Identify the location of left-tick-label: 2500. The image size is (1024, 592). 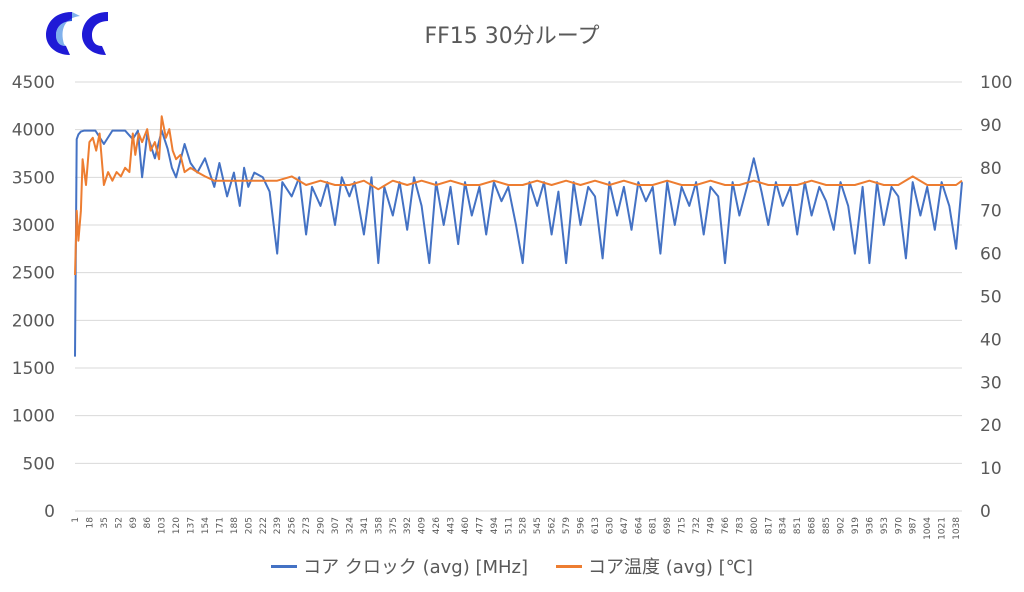
(33, 274).